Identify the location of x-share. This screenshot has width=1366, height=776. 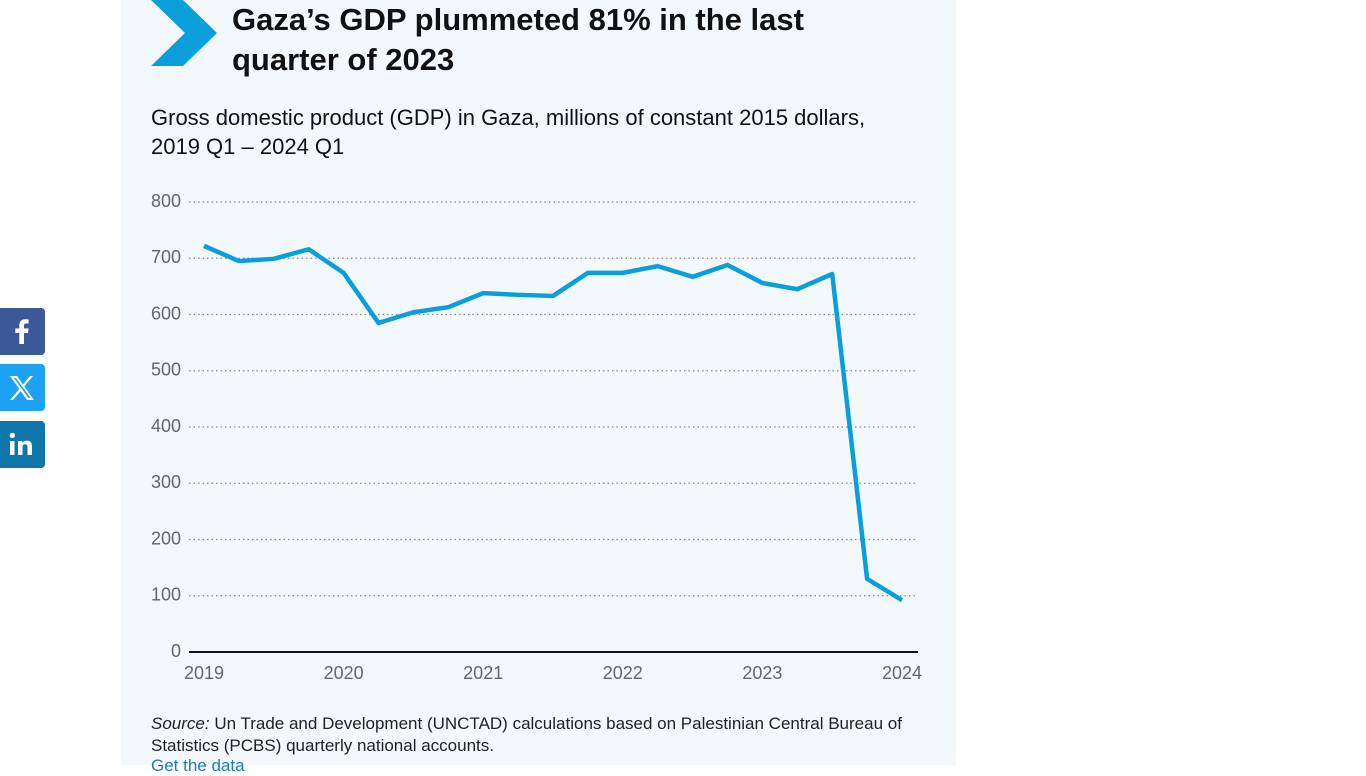
(22, 387).